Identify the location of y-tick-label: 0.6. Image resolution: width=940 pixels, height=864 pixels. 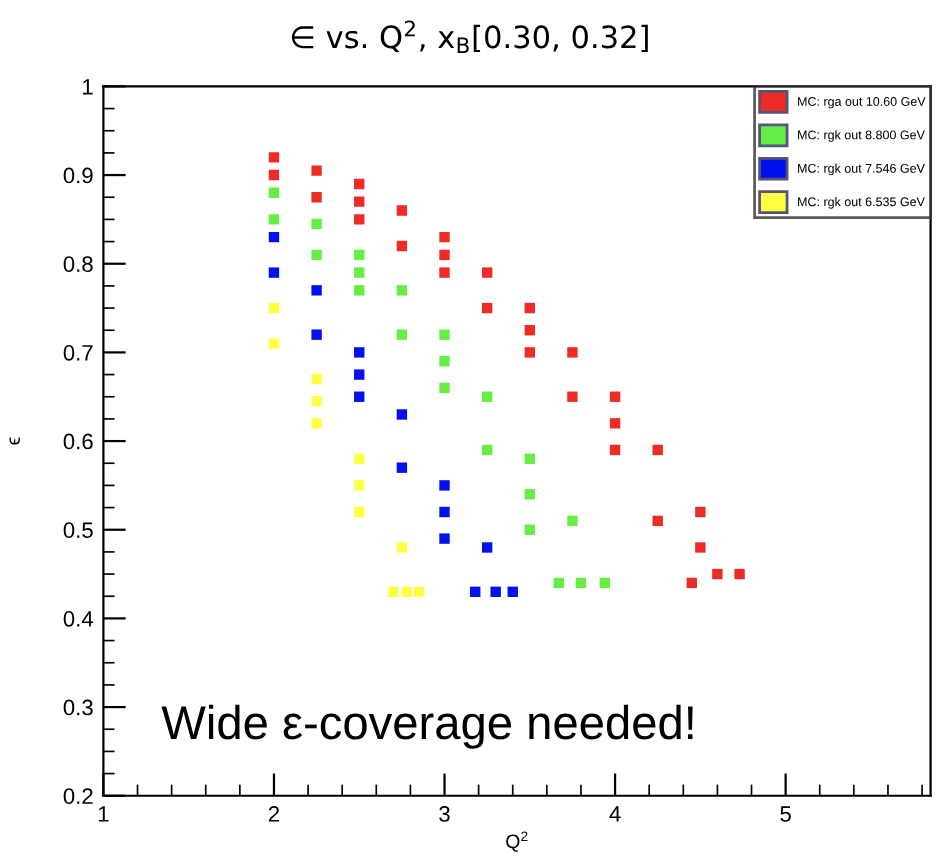
(78, 441).